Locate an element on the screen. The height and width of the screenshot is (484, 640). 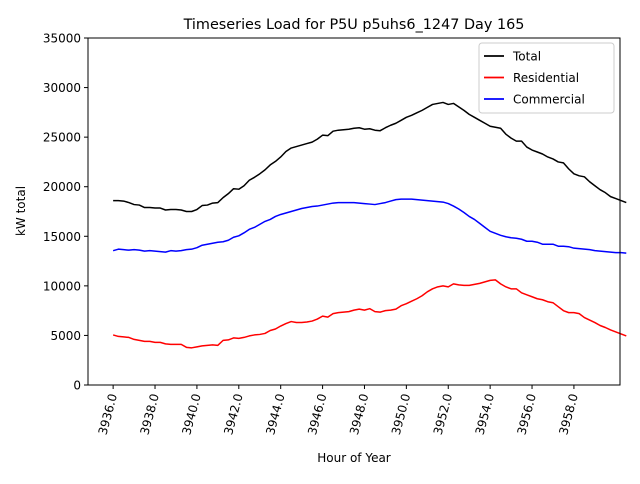
legend-label-commercial: Commercial is located at coordinates (549, 100).